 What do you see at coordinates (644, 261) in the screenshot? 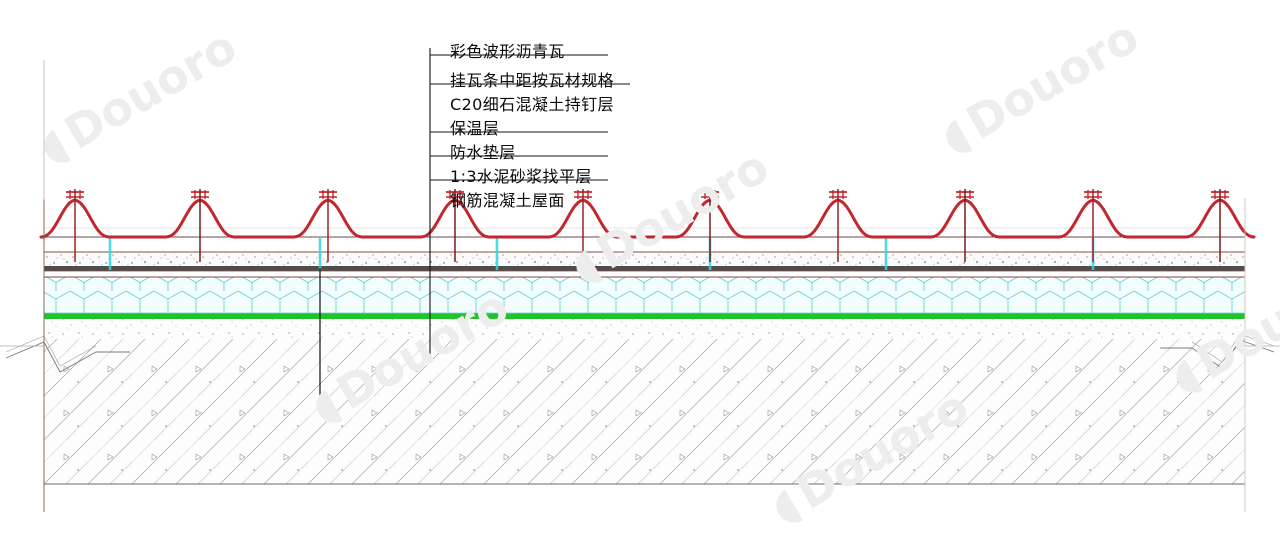
I see `layer-c20-concrete-nail` at bounding box center [644, 261].